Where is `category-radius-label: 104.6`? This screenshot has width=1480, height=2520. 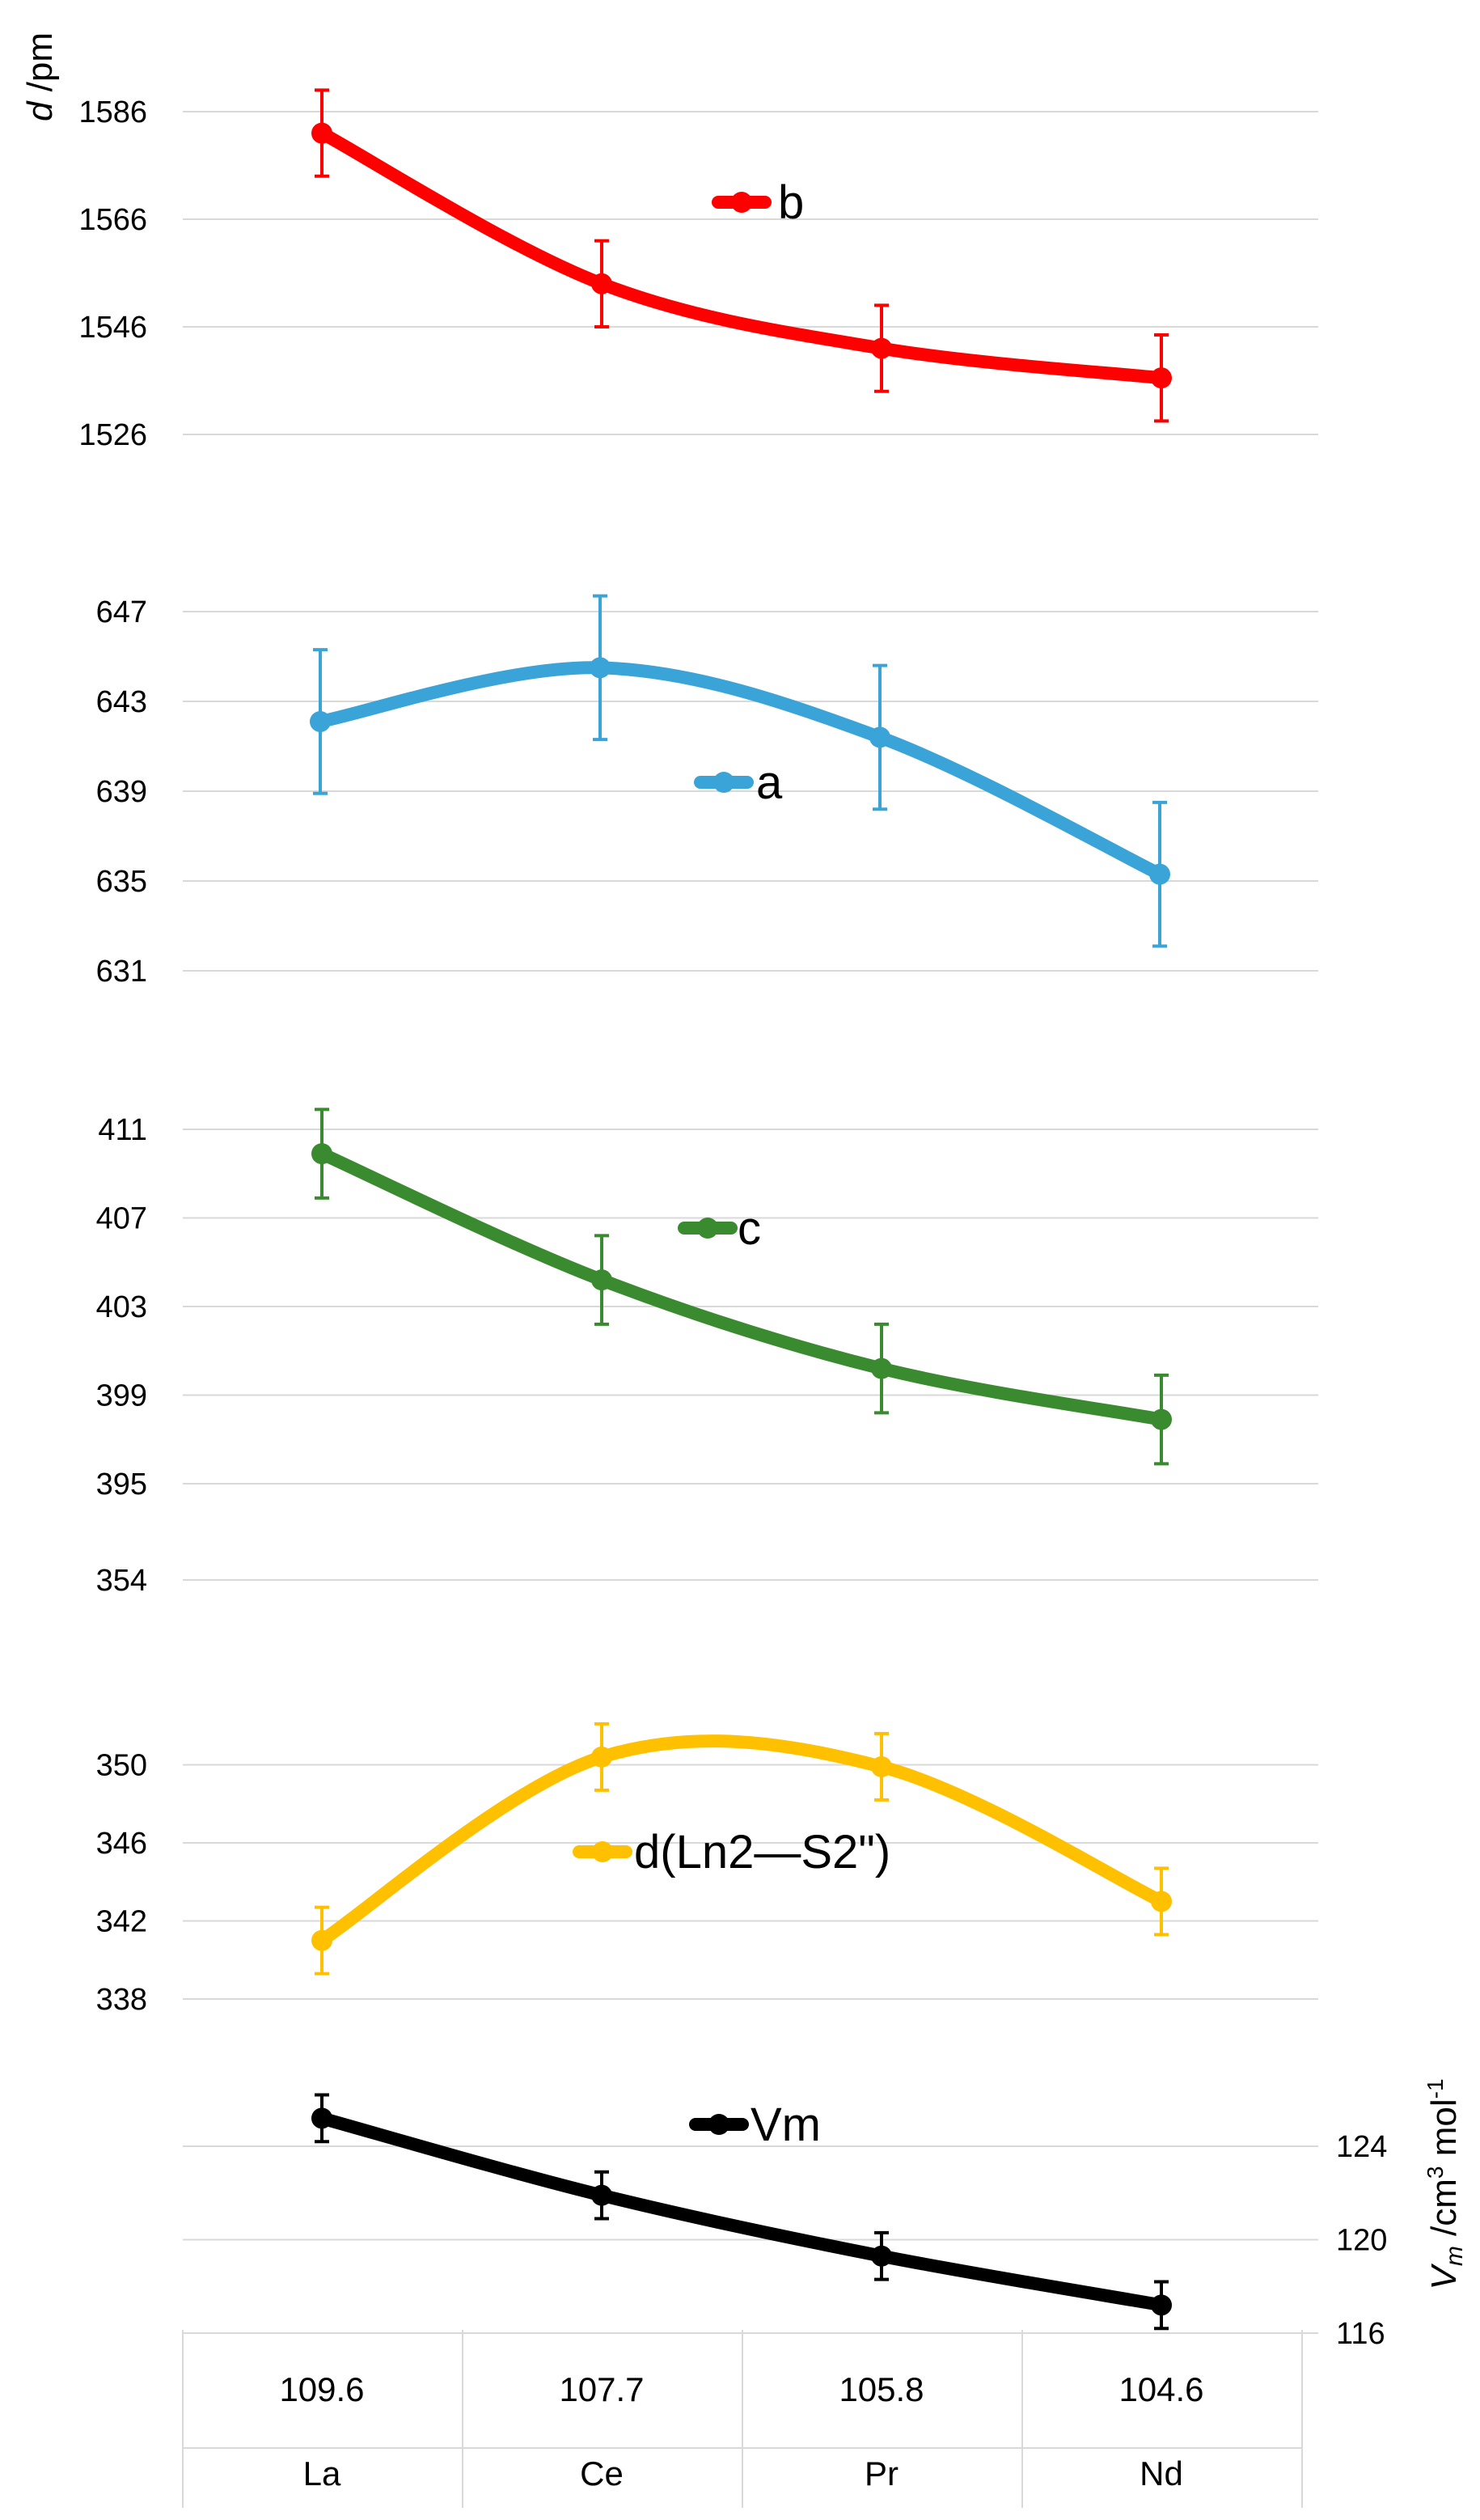
category-radius-label: 104.6 is located at coordinates (1160, 2389).